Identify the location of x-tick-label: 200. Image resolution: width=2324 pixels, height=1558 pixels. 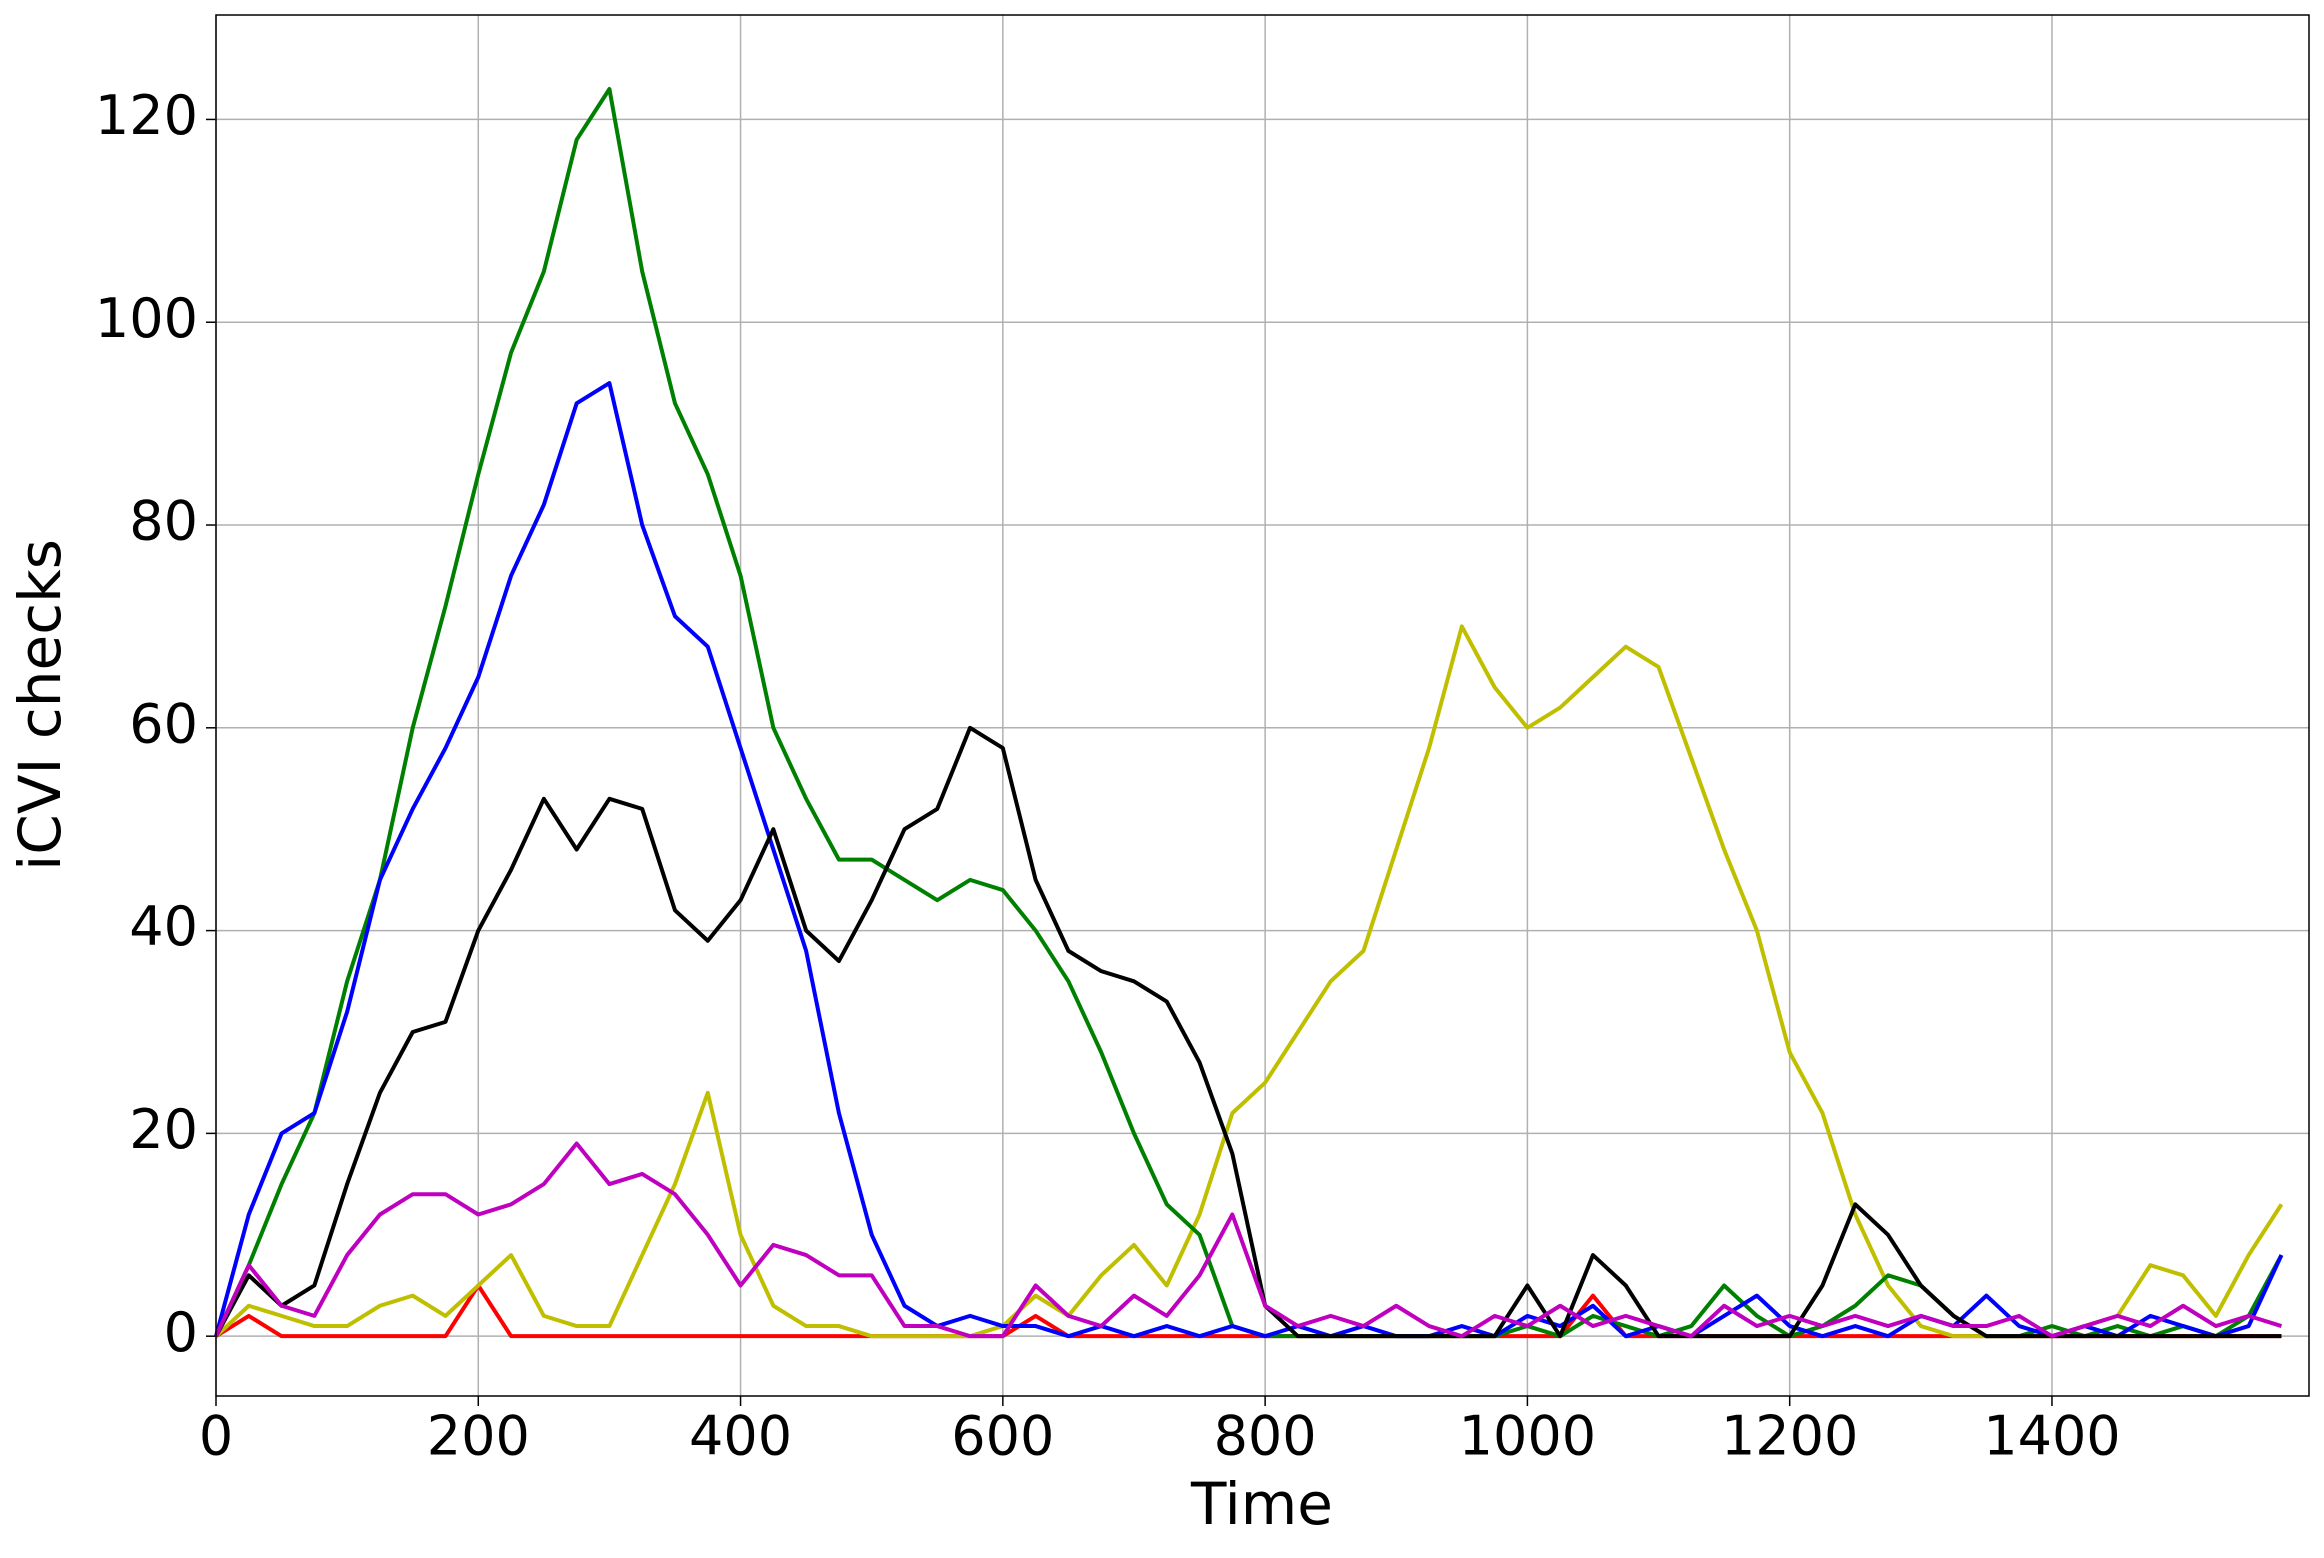
(478, 1436).